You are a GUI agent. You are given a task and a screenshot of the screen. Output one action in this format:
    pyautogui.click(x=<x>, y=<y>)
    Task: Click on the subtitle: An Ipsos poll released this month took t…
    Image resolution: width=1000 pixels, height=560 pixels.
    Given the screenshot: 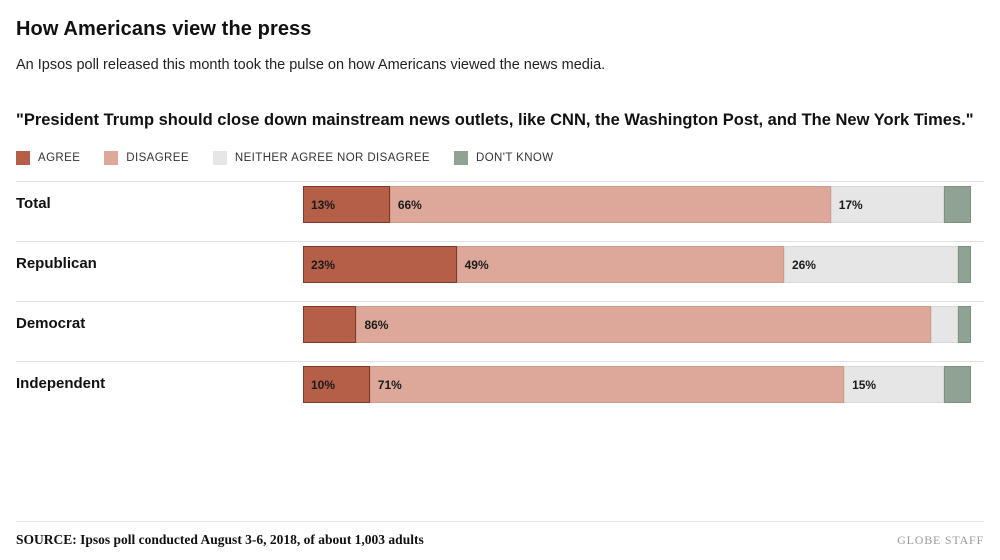 What is the action you would take?
    pyautogui.click(x=311, y=65)
    